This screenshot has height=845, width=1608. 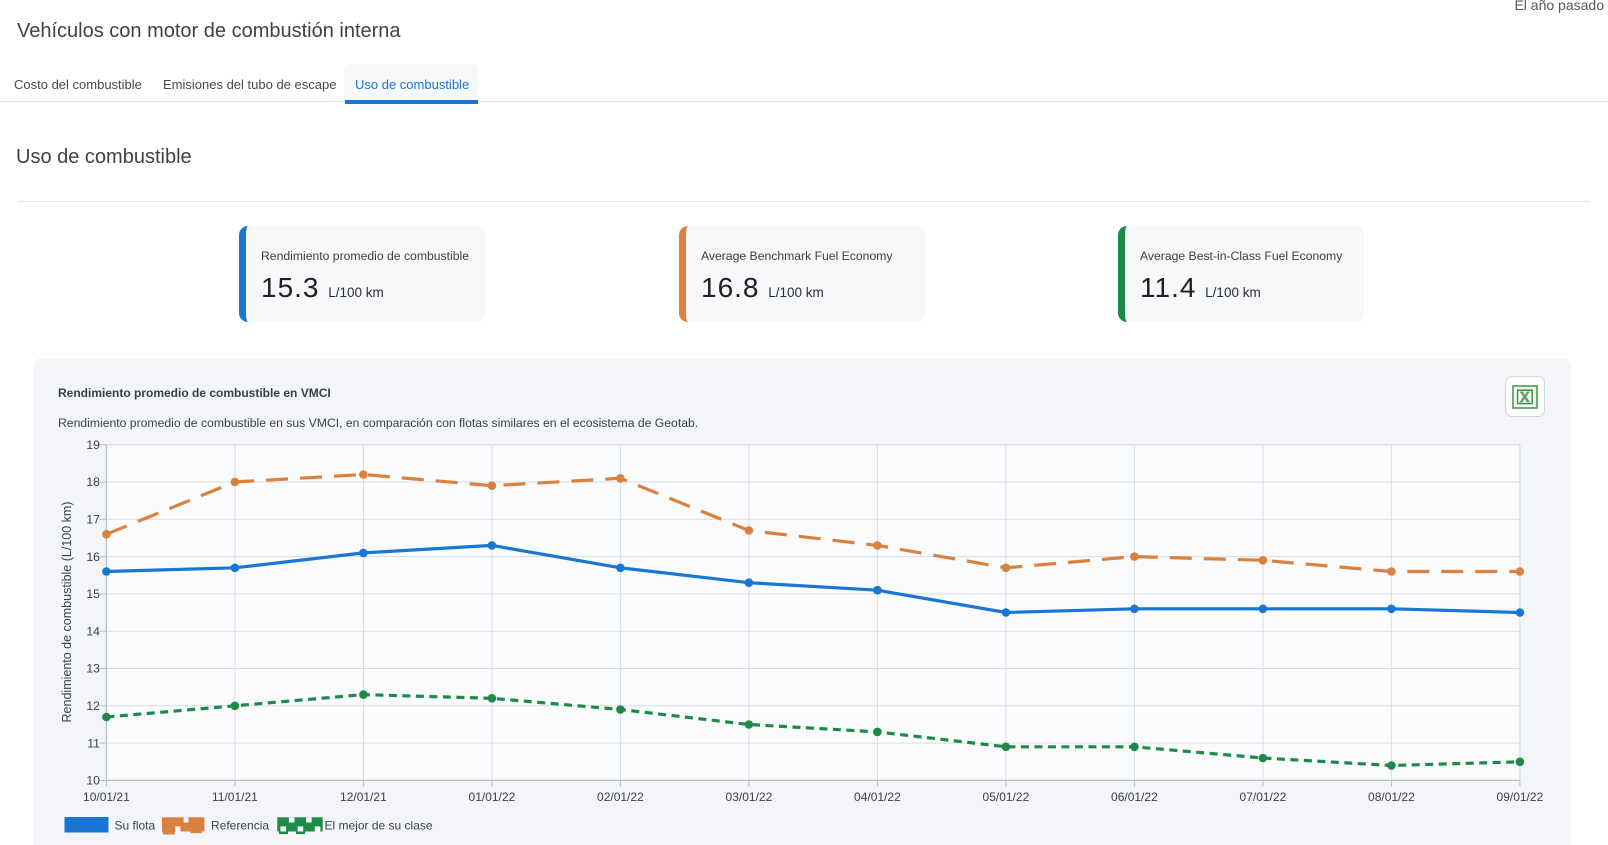 I want to click on svg-text: 10/01/21, so click(x=106, y=797).